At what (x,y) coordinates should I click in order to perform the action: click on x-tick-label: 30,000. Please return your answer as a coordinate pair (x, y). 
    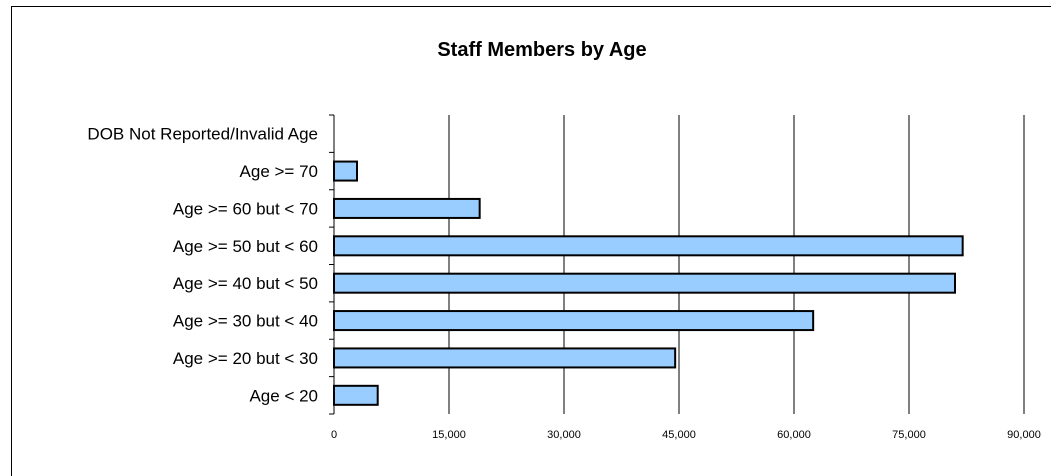
    Looking at the image, I should click on (564, 435).